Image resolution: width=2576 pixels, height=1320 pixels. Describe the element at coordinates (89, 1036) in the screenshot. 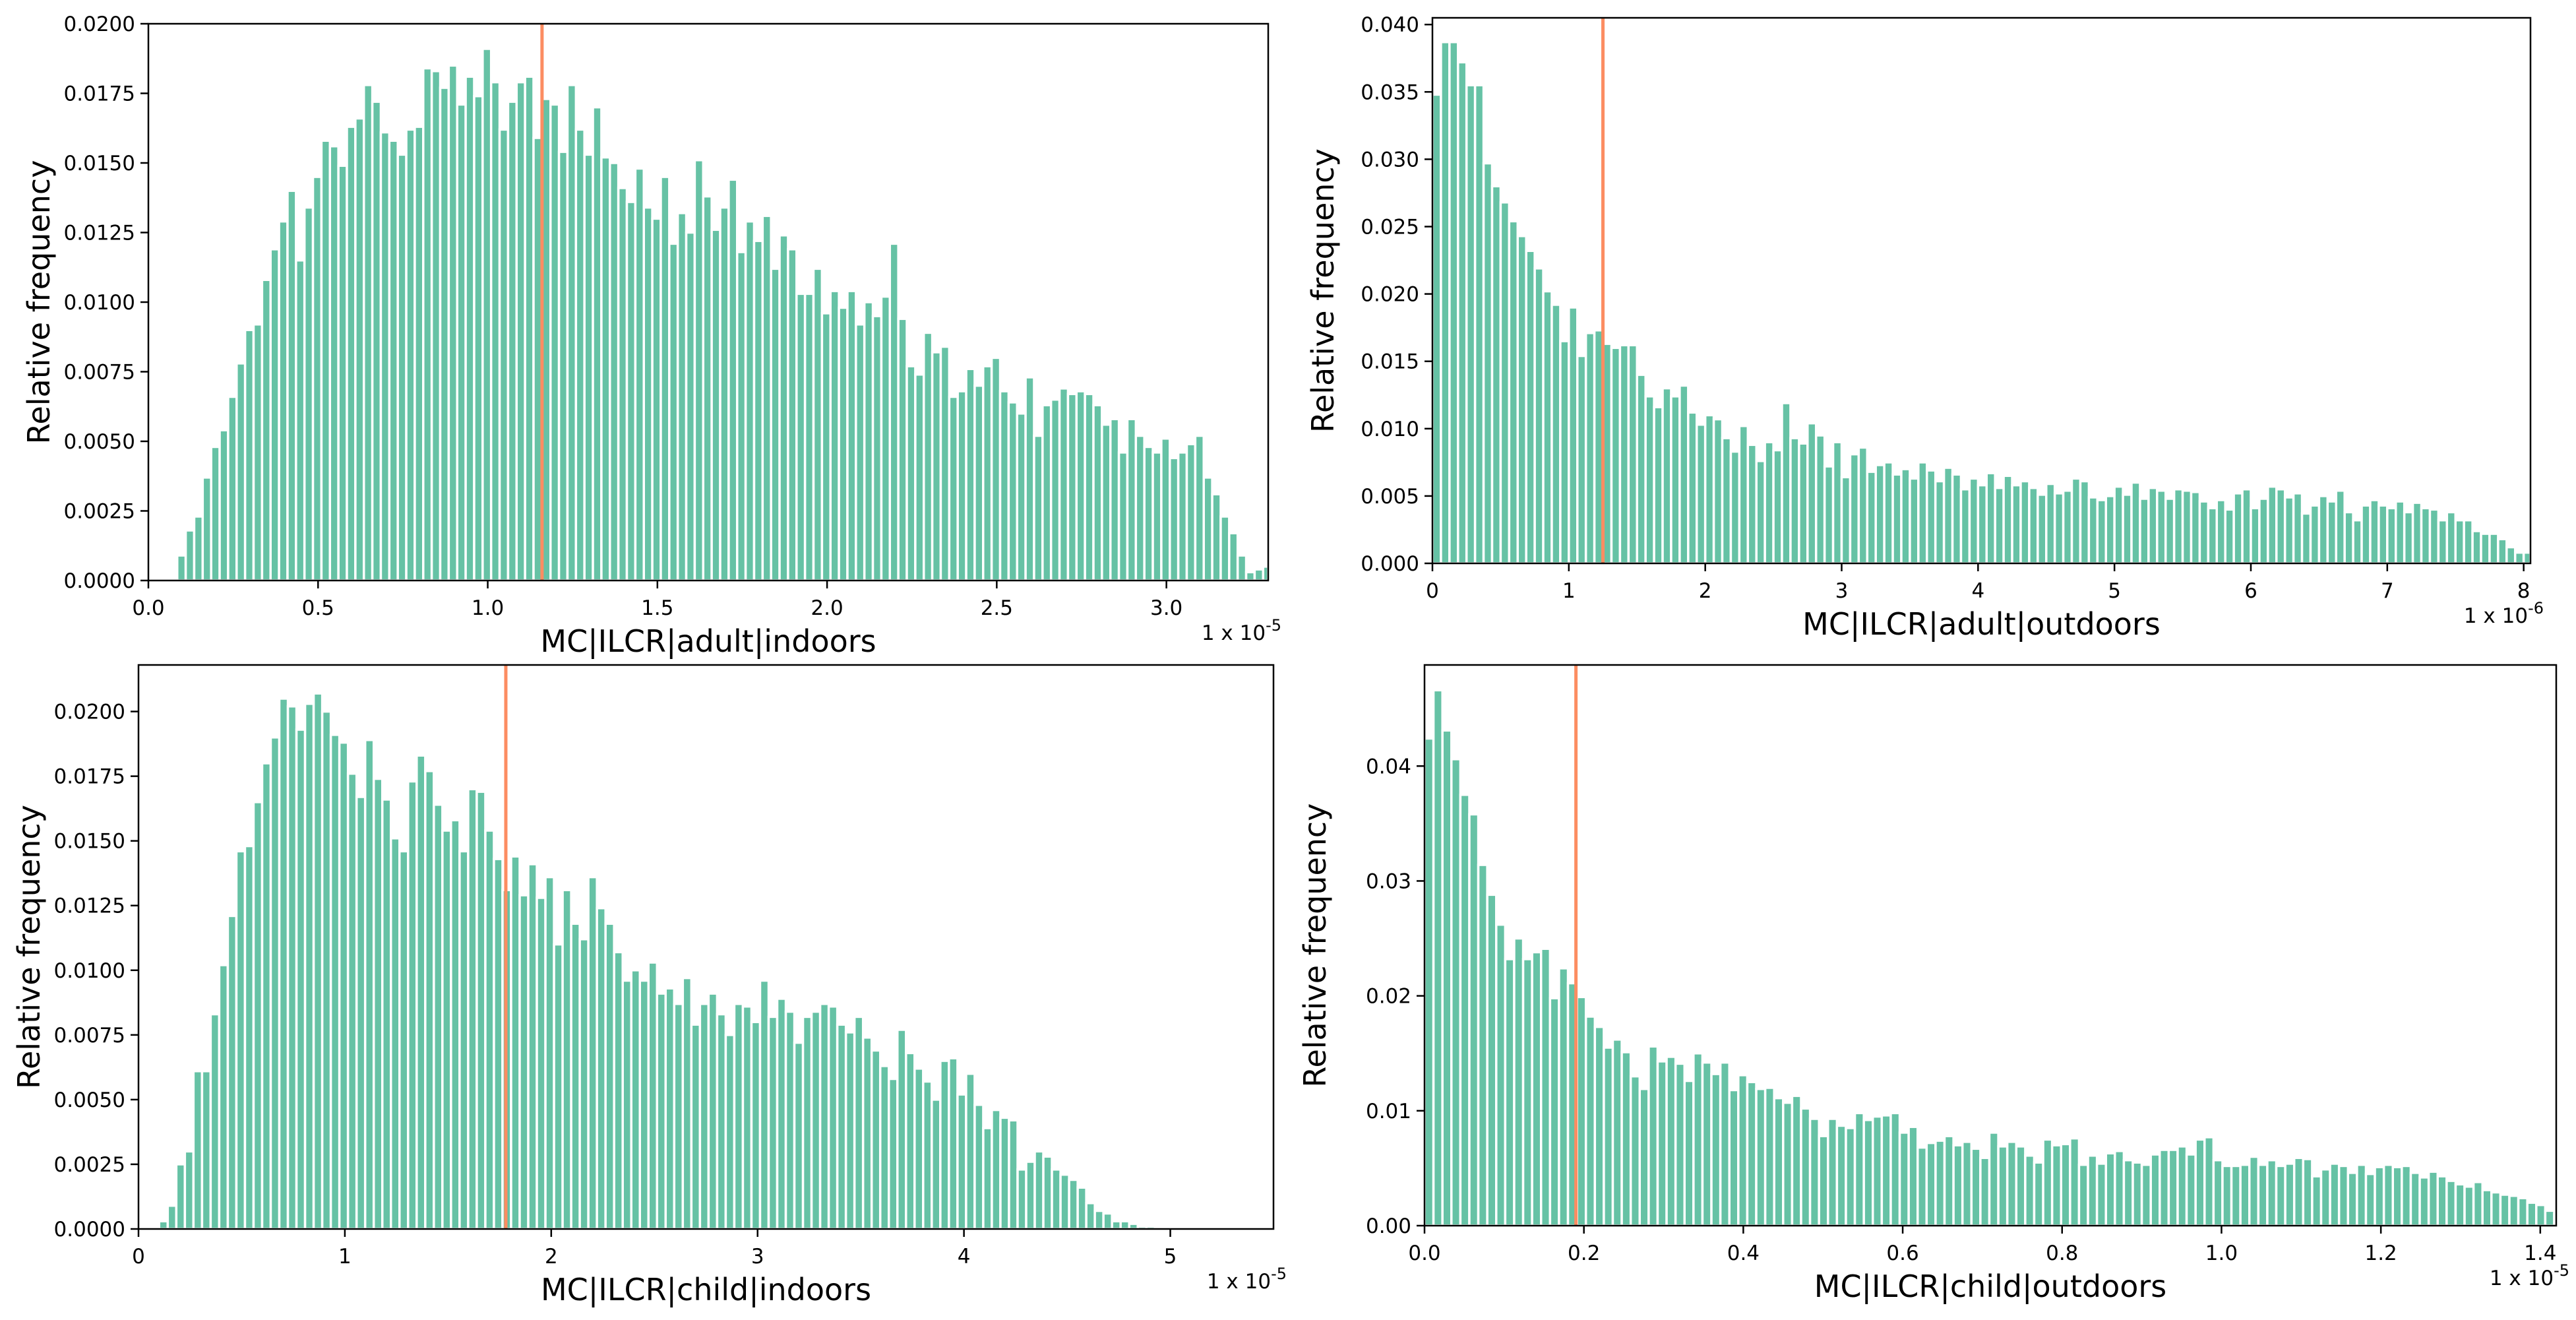

I see `y-tick-label: 0.0075` at that location.